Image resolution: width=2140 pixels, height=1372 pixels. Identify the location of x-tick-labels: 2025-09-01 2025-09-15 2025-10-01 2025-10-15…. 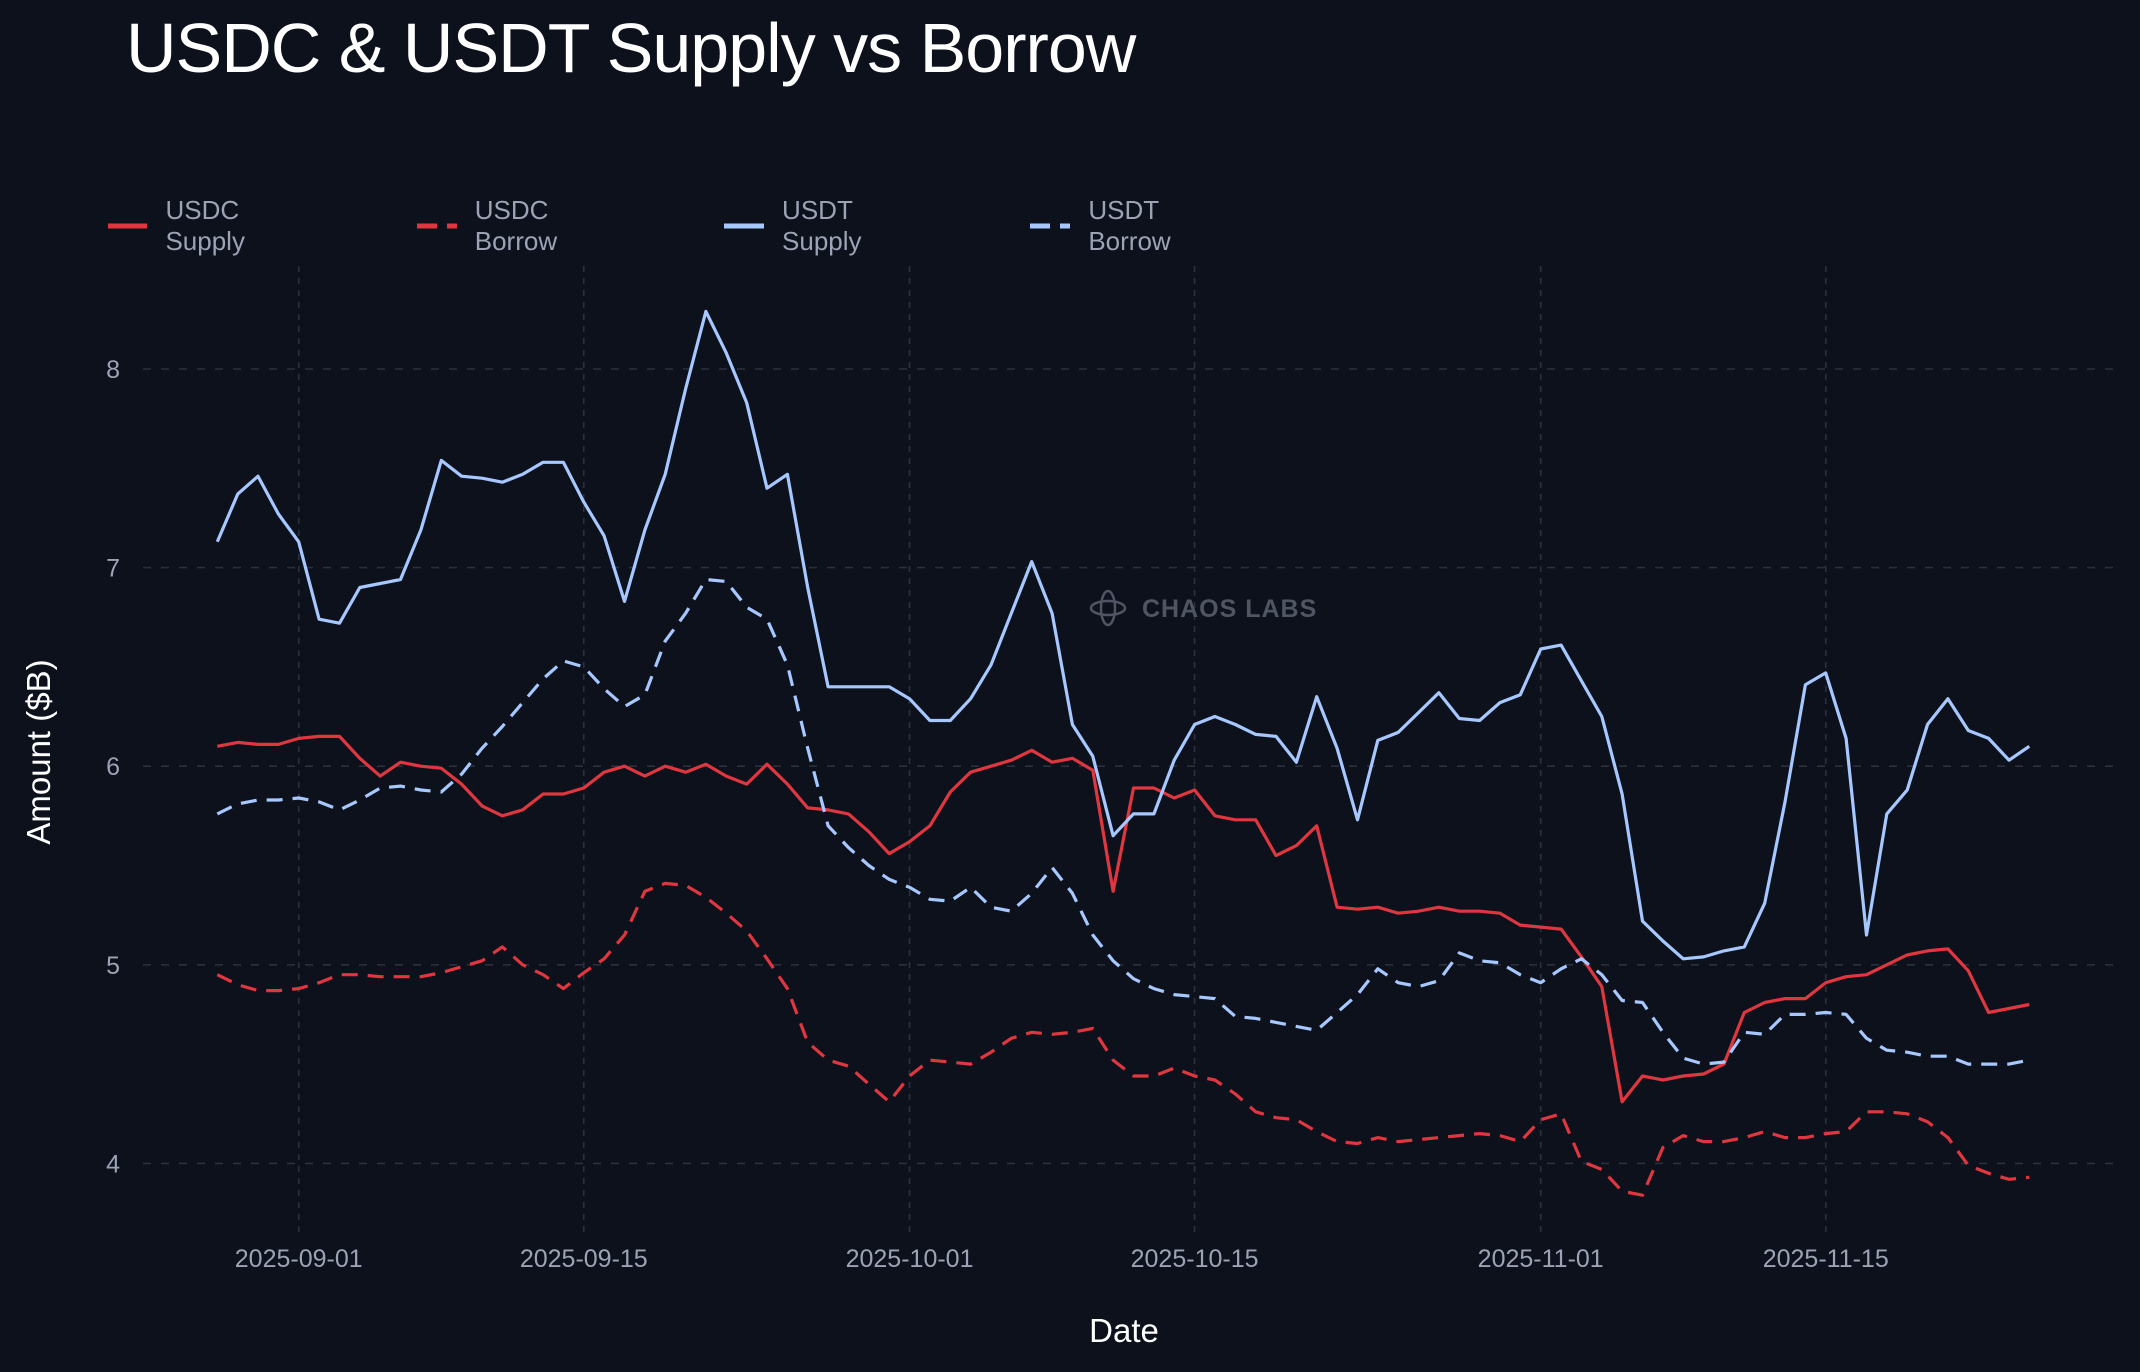
(1062, 1259).